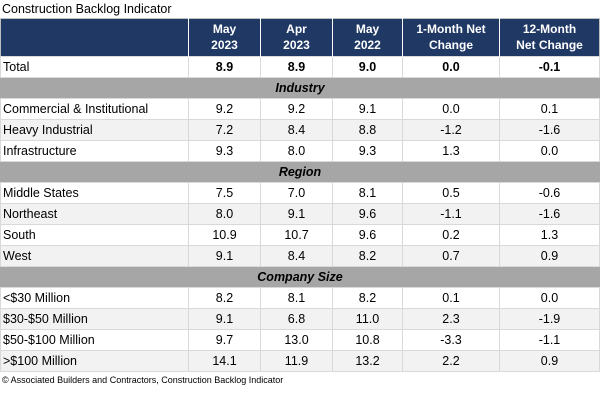 The width and height of the screenshot is (600, 400). I want to click on cell-value: 13.2, so click(367, 361).